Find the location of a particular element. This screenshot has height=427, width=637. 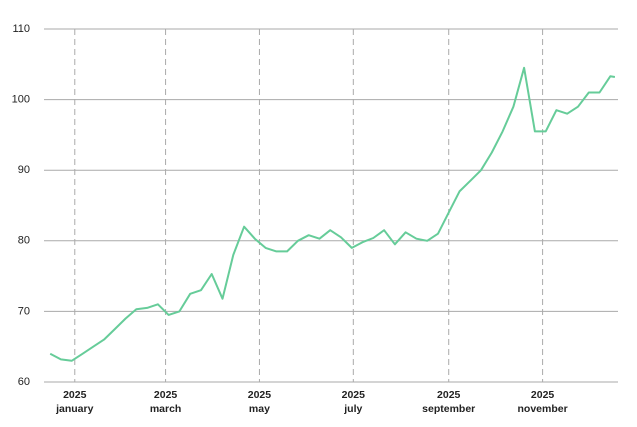

x-tick-label: march is located at coordinates (166, 409).